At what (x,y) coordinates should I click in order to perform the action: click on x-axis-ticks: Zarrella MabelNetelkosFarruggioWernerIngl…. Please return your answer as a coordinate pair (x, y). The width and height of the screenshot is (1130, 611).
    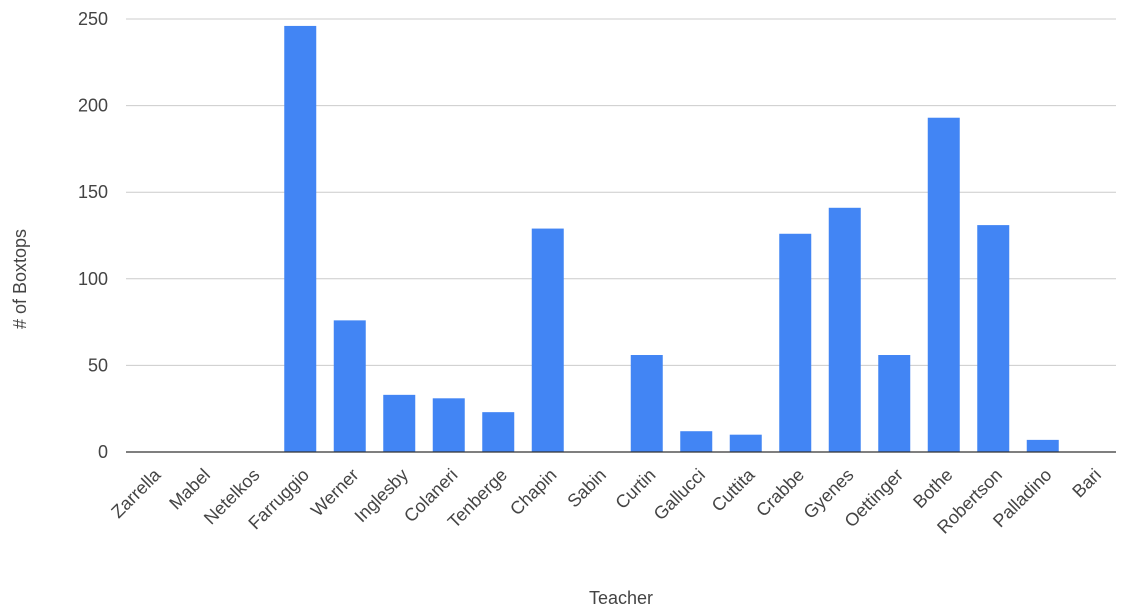
    Looking at the image, I should click on (606, 501).